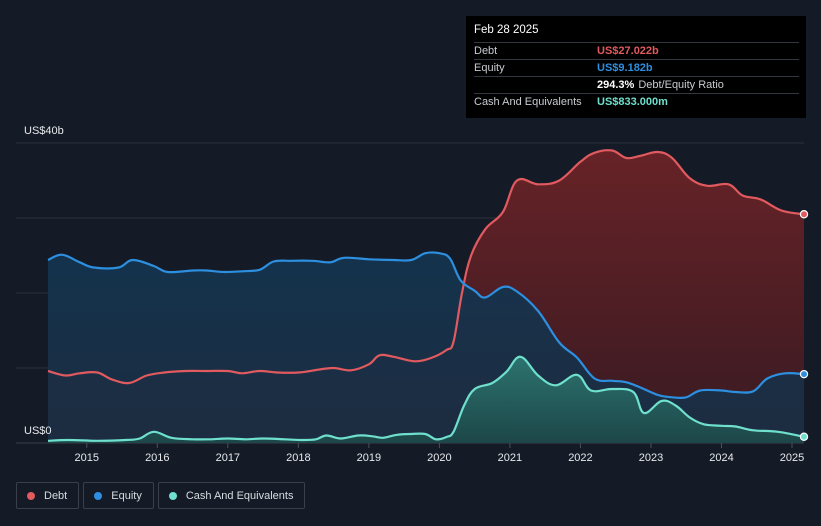  Describe the element at coordinates (31, 495) in the screenshot. I see `debt-dot-icon` at that location.